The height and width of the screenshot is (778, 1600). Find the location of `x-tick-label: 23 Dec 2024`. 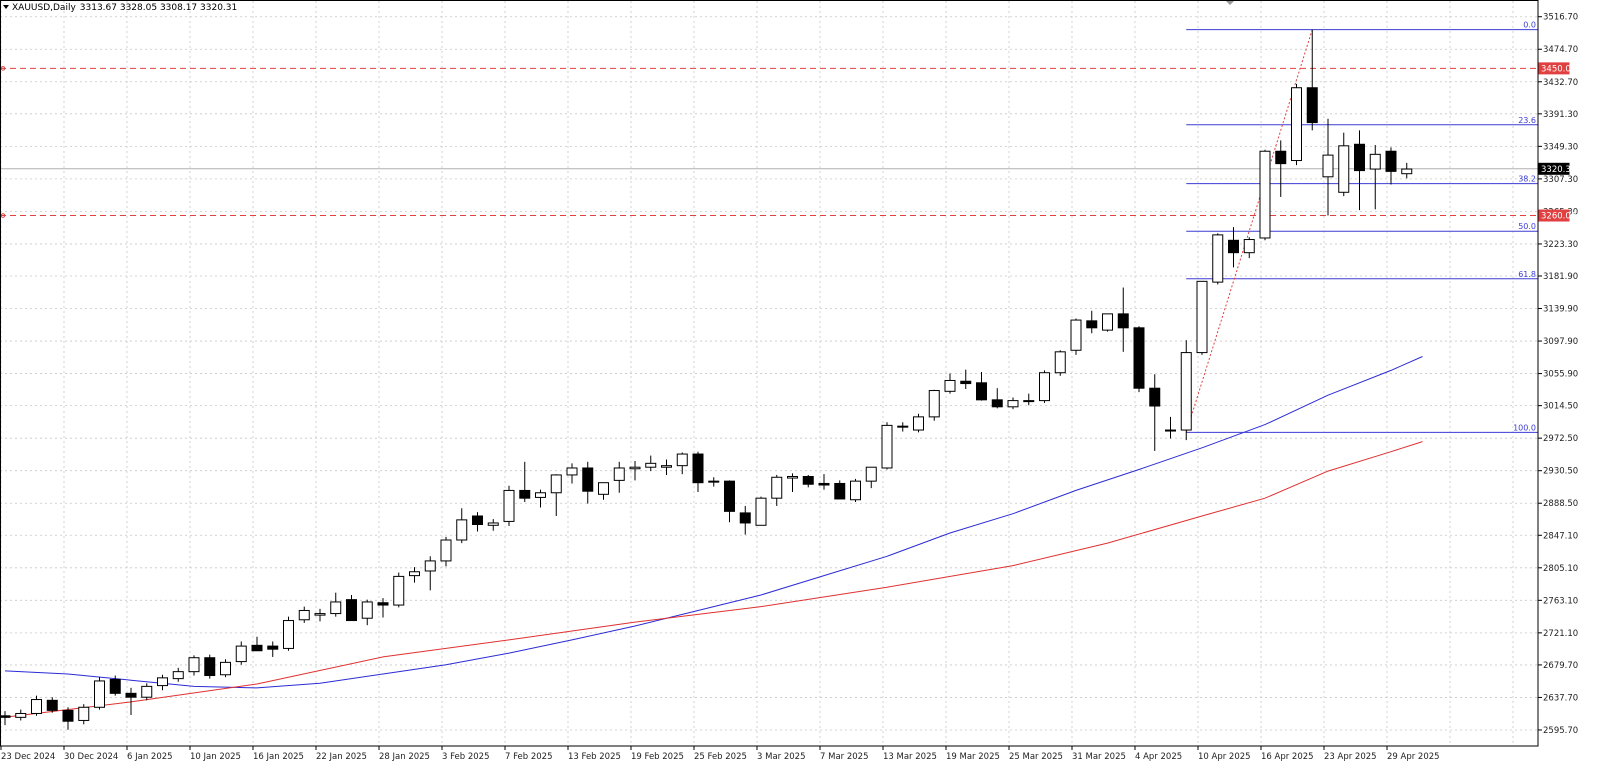

x-tick-label: 23 Dec 2024 is located at coordinates (28, 757).